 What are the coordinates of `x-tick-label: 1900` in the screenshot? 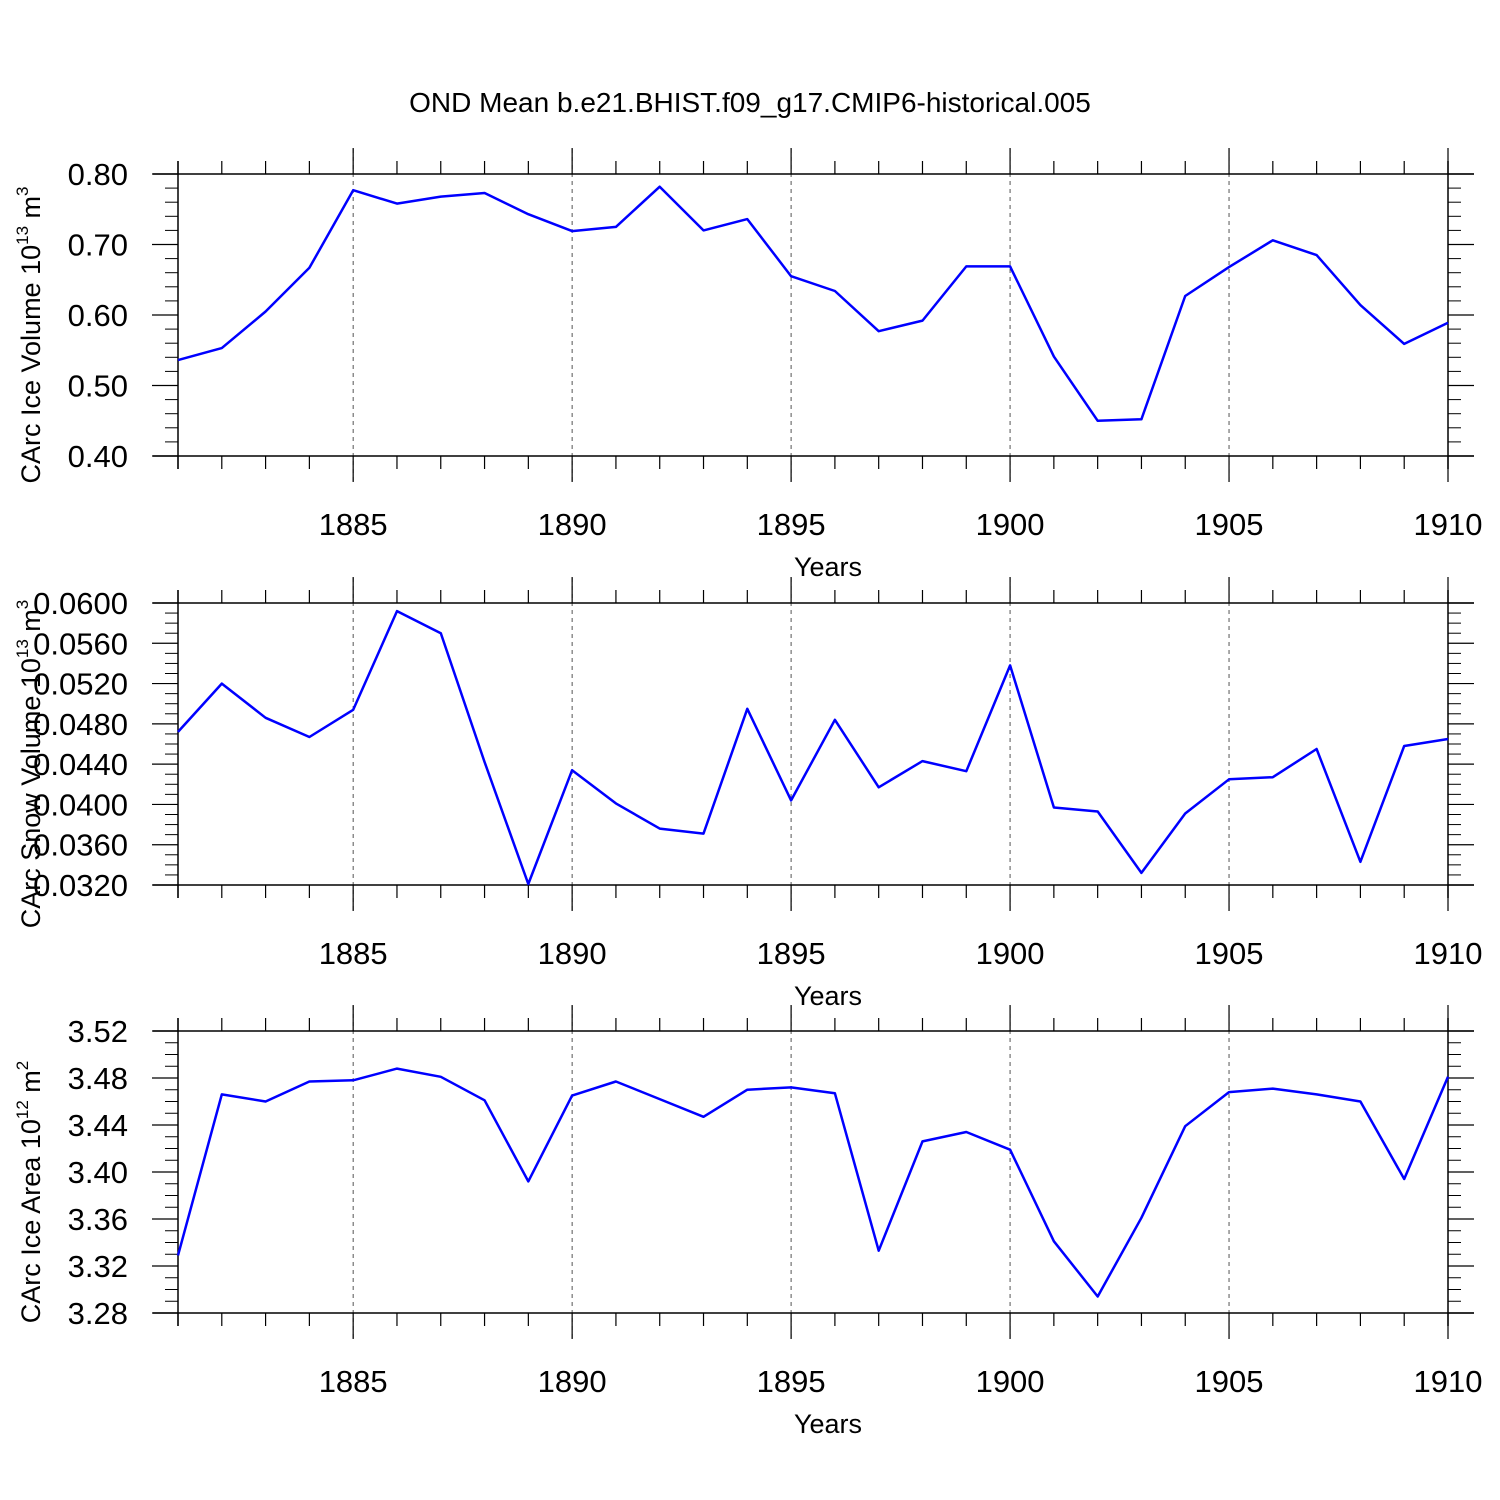 It's located at (1010, 1381).